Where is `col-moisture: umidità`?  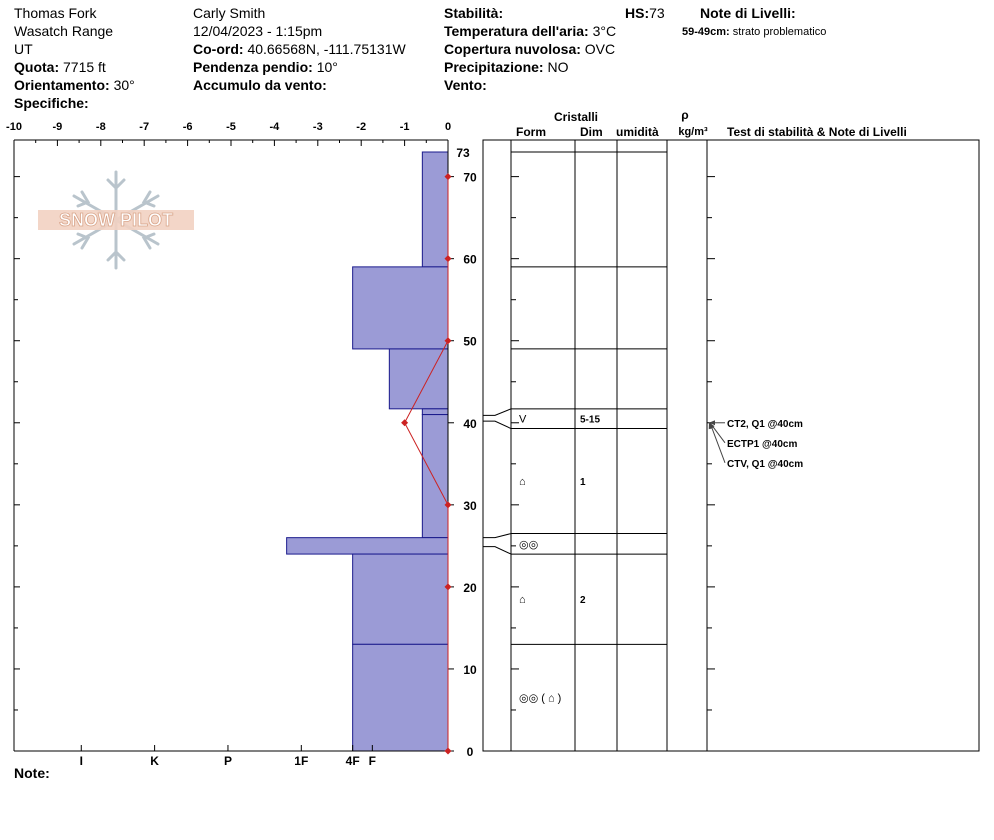
col-moisture: umidità is located at coordinates (637, 132).